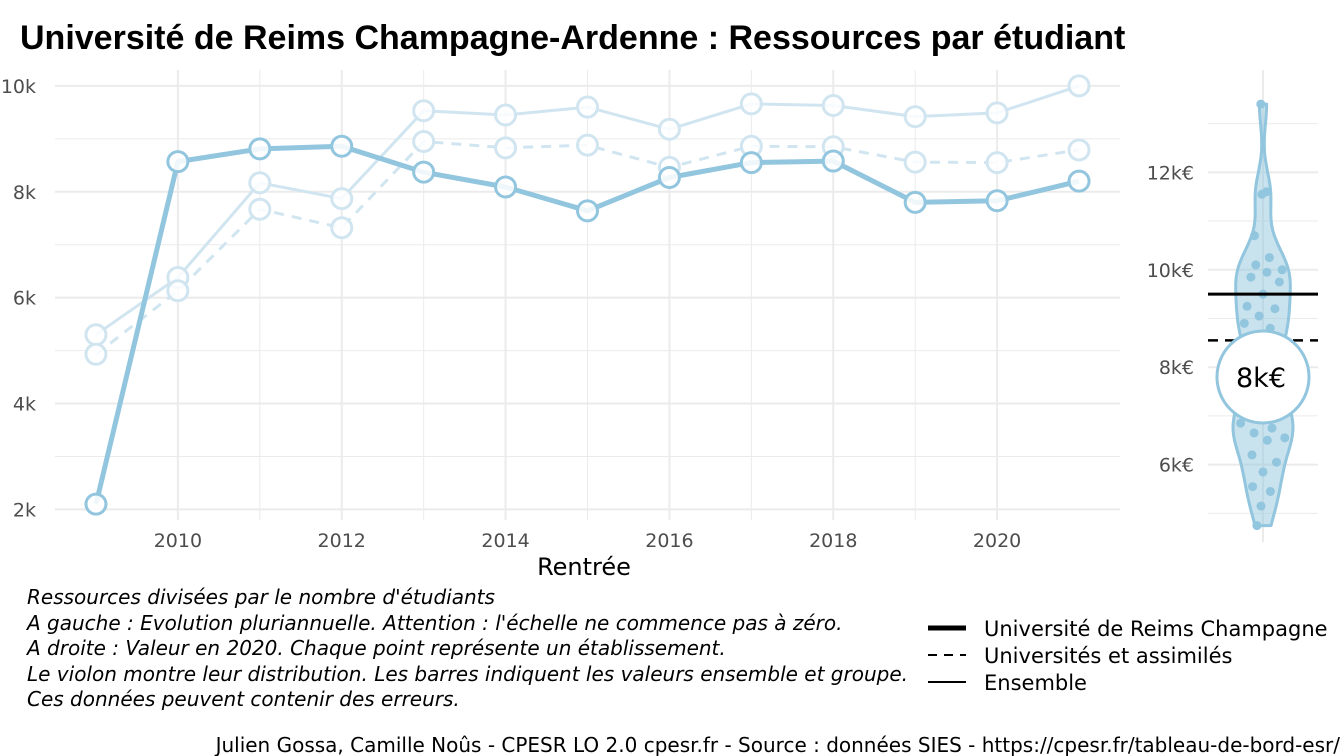 The height and width of the screenshot is (756, 1344). What do you see at coordinates (588, 541) in the screenshot?
I see `line-chart-x-axis: 2010 2012 2014 2016 2018 2020` at bounding box center [588, 541].